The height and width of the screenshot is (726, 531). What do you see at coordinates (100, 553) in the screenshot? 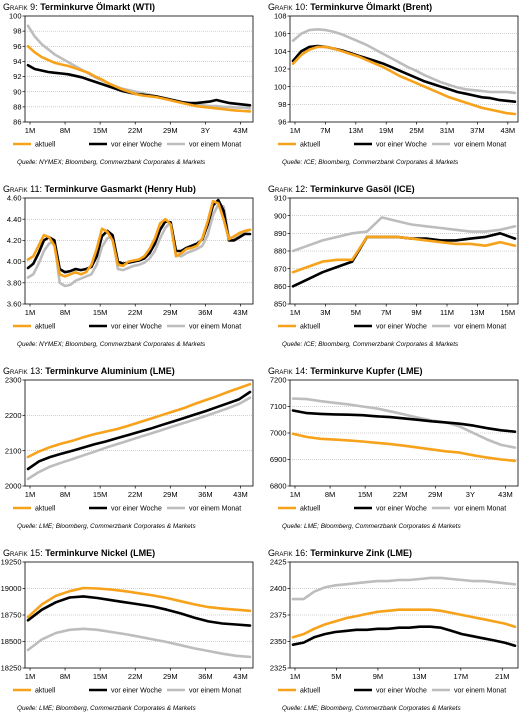
I see `chart-title-text: Terminkurve Nickel (LME)` at bounding box center [100, 553].